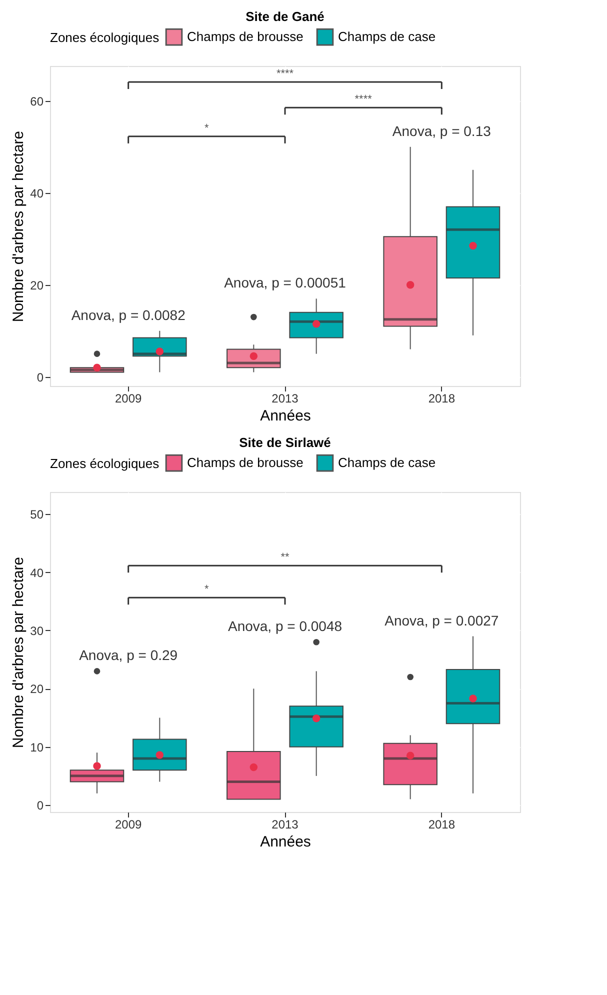  I want to click on y-tick-label: 30, so click(37, 631).